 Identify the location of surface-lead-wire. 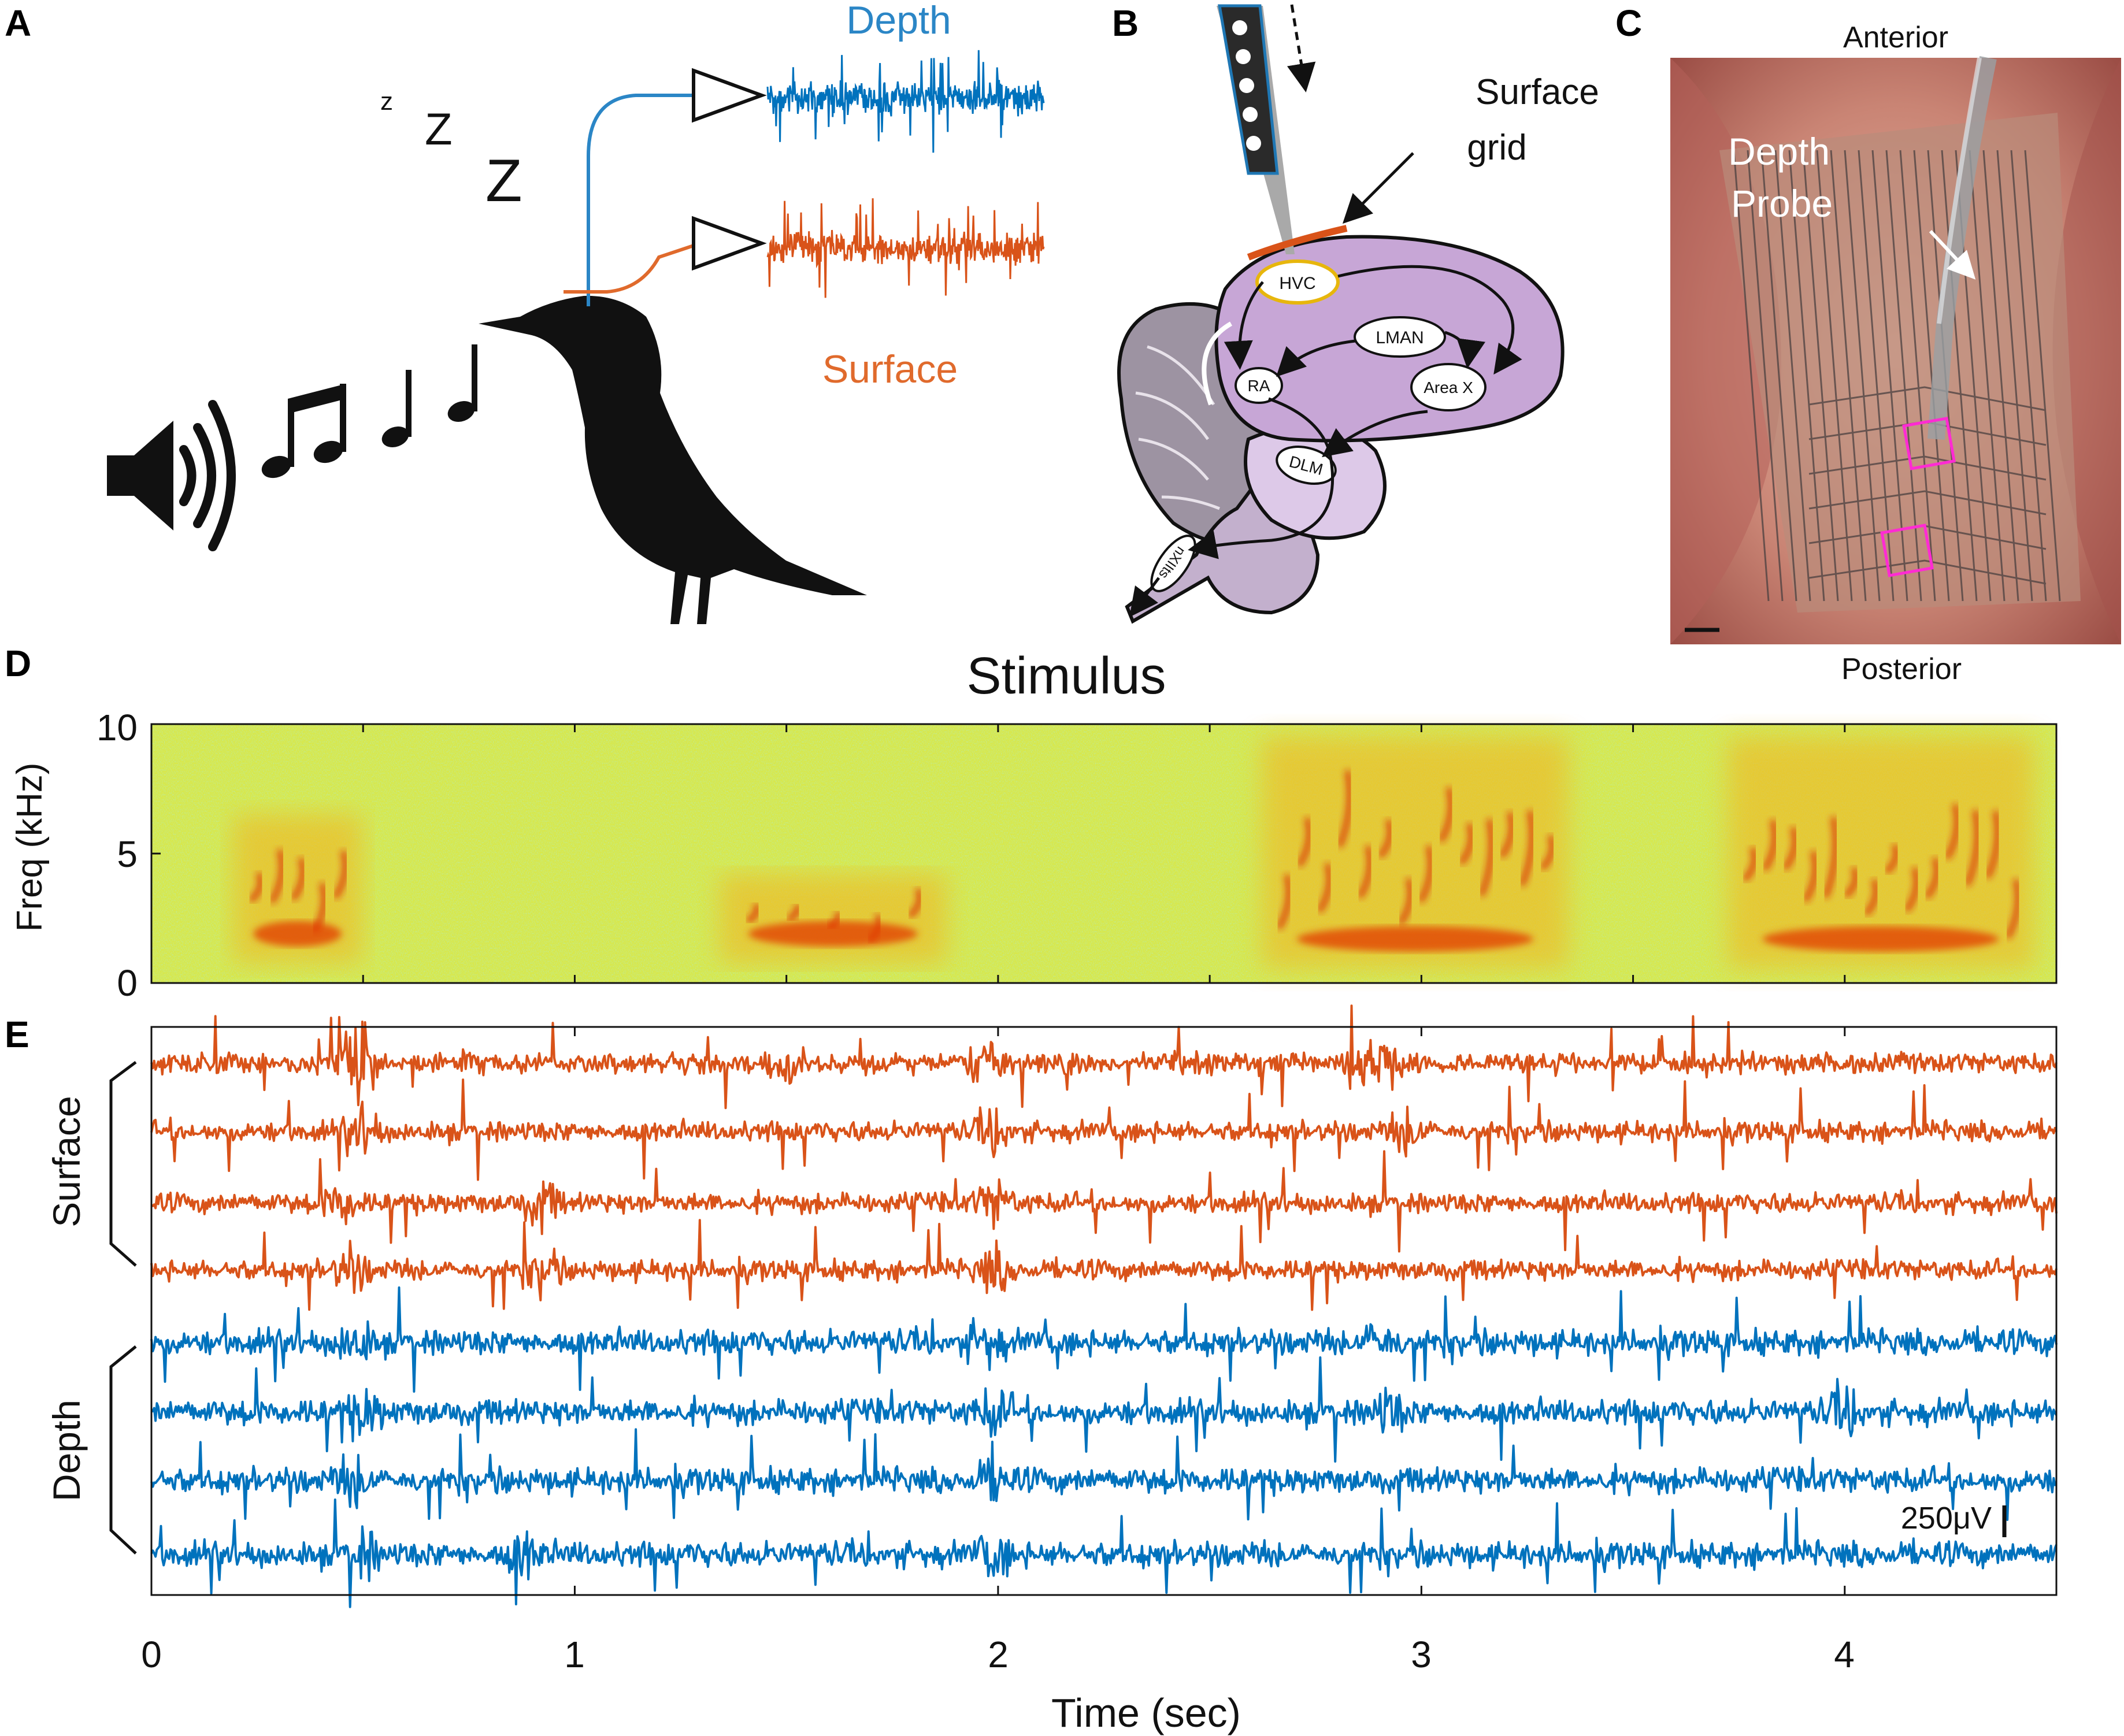
(629, 269).